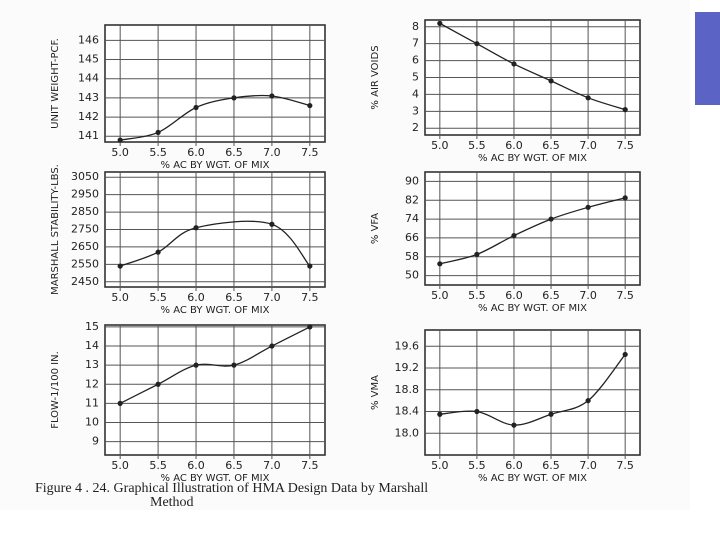  Describe the element at coordinates (88, 135) in the screenshot. I see `y-tick-label: 141` at that location.